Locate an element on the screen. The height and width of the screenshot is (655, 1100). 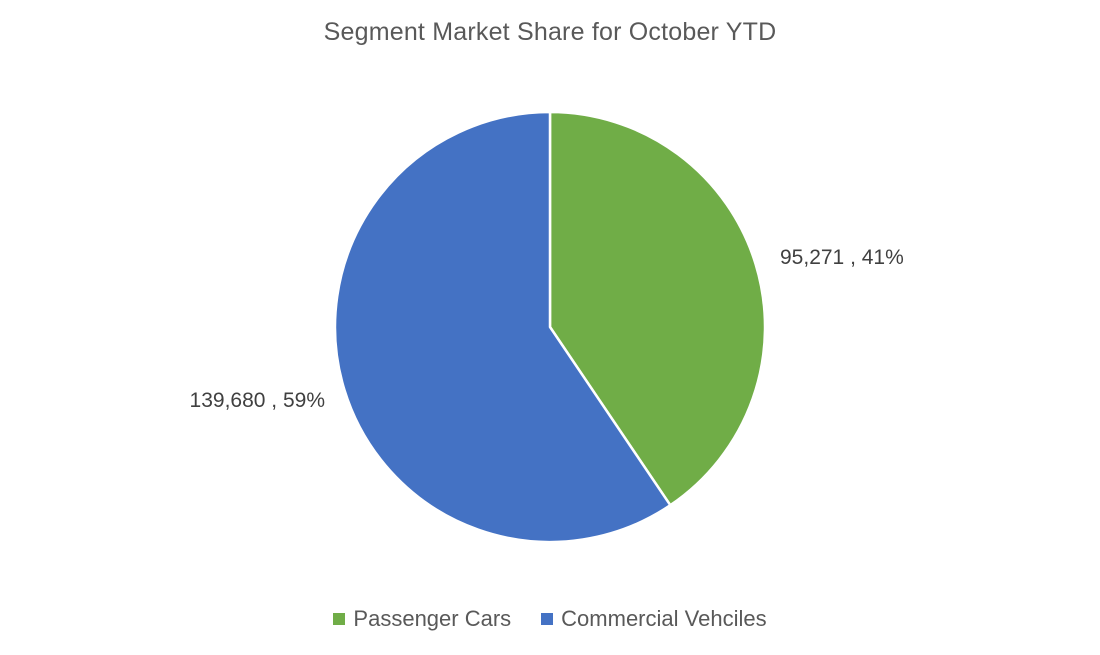
legend-label-passenger-cars: Passenger Cars is located at coordinates (432, 618).